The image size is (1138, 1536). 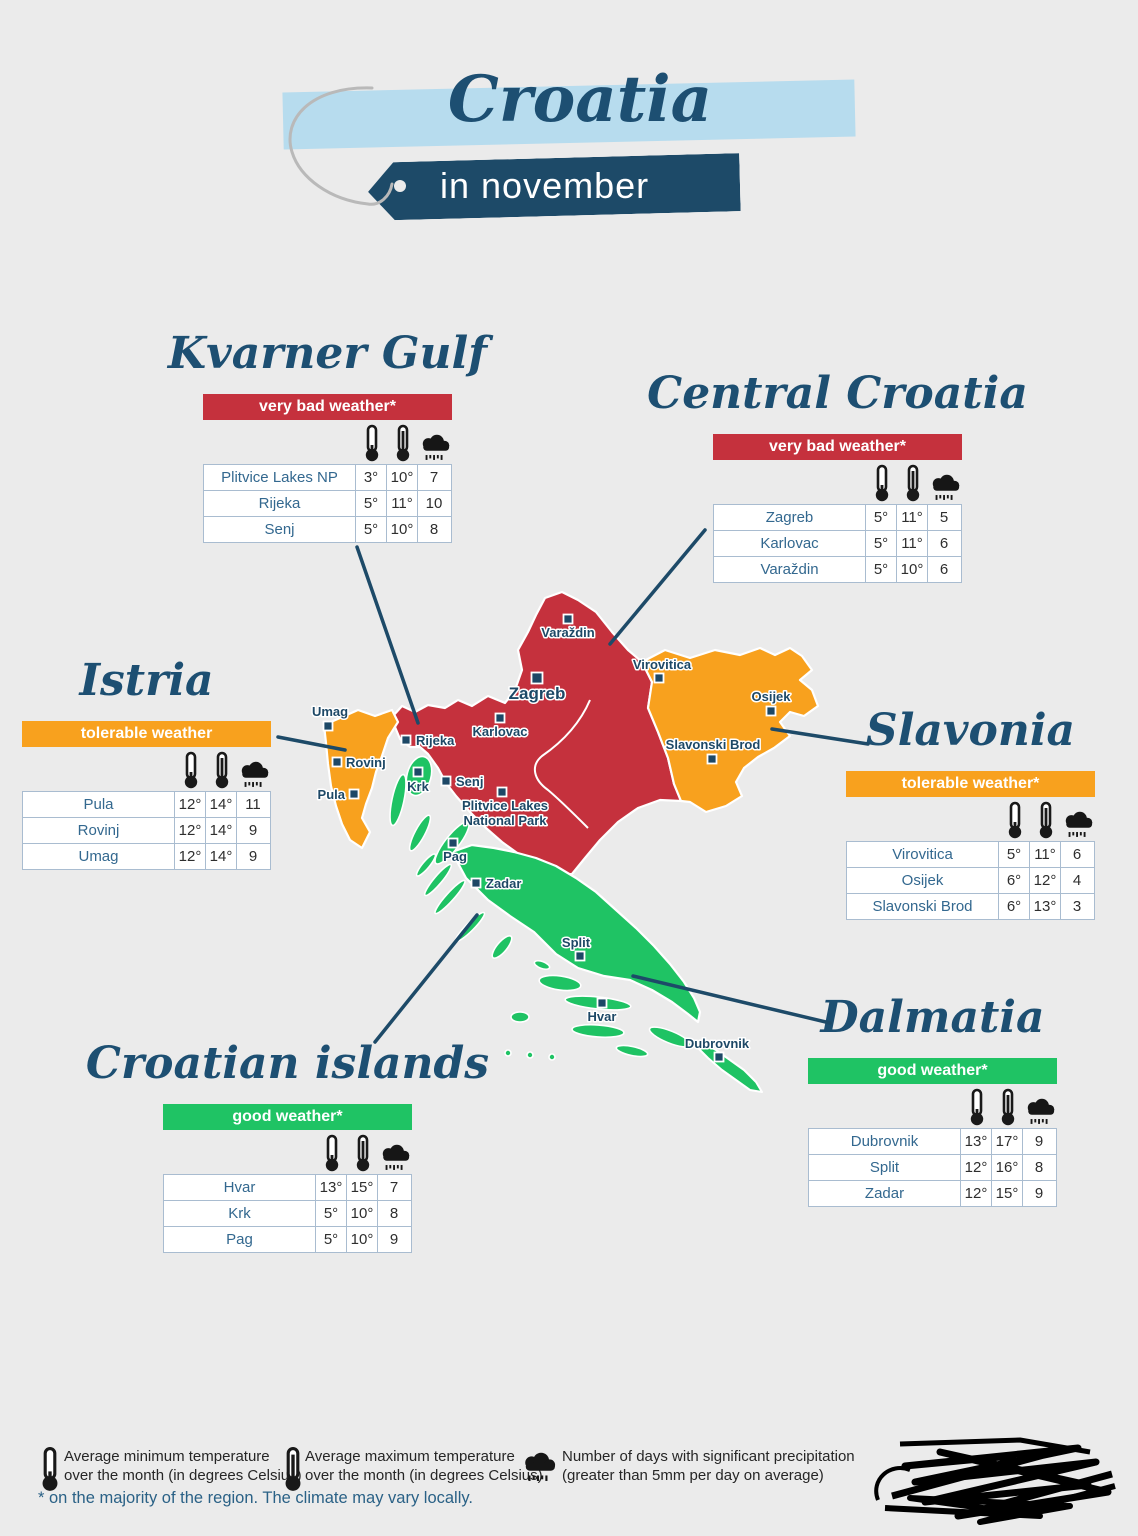 What do you see at coordinates (476, 883) in the screenshot?
I see `marker-zadar` at bounding box center [476, 883].